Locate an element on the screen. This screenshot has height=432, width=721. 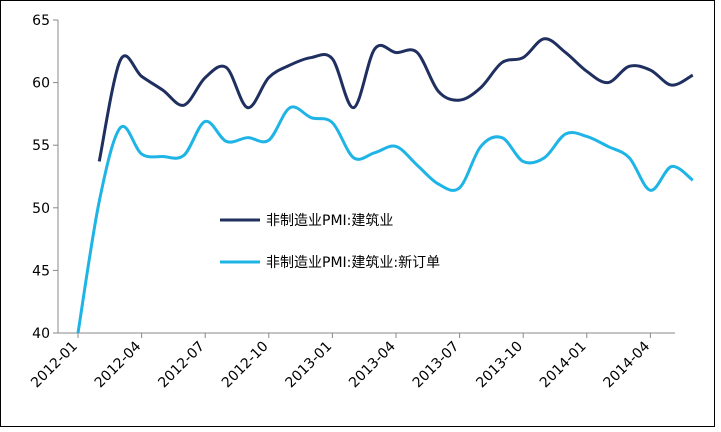
x-tick-label: 2014-04 is located at coordinates (627, 364).